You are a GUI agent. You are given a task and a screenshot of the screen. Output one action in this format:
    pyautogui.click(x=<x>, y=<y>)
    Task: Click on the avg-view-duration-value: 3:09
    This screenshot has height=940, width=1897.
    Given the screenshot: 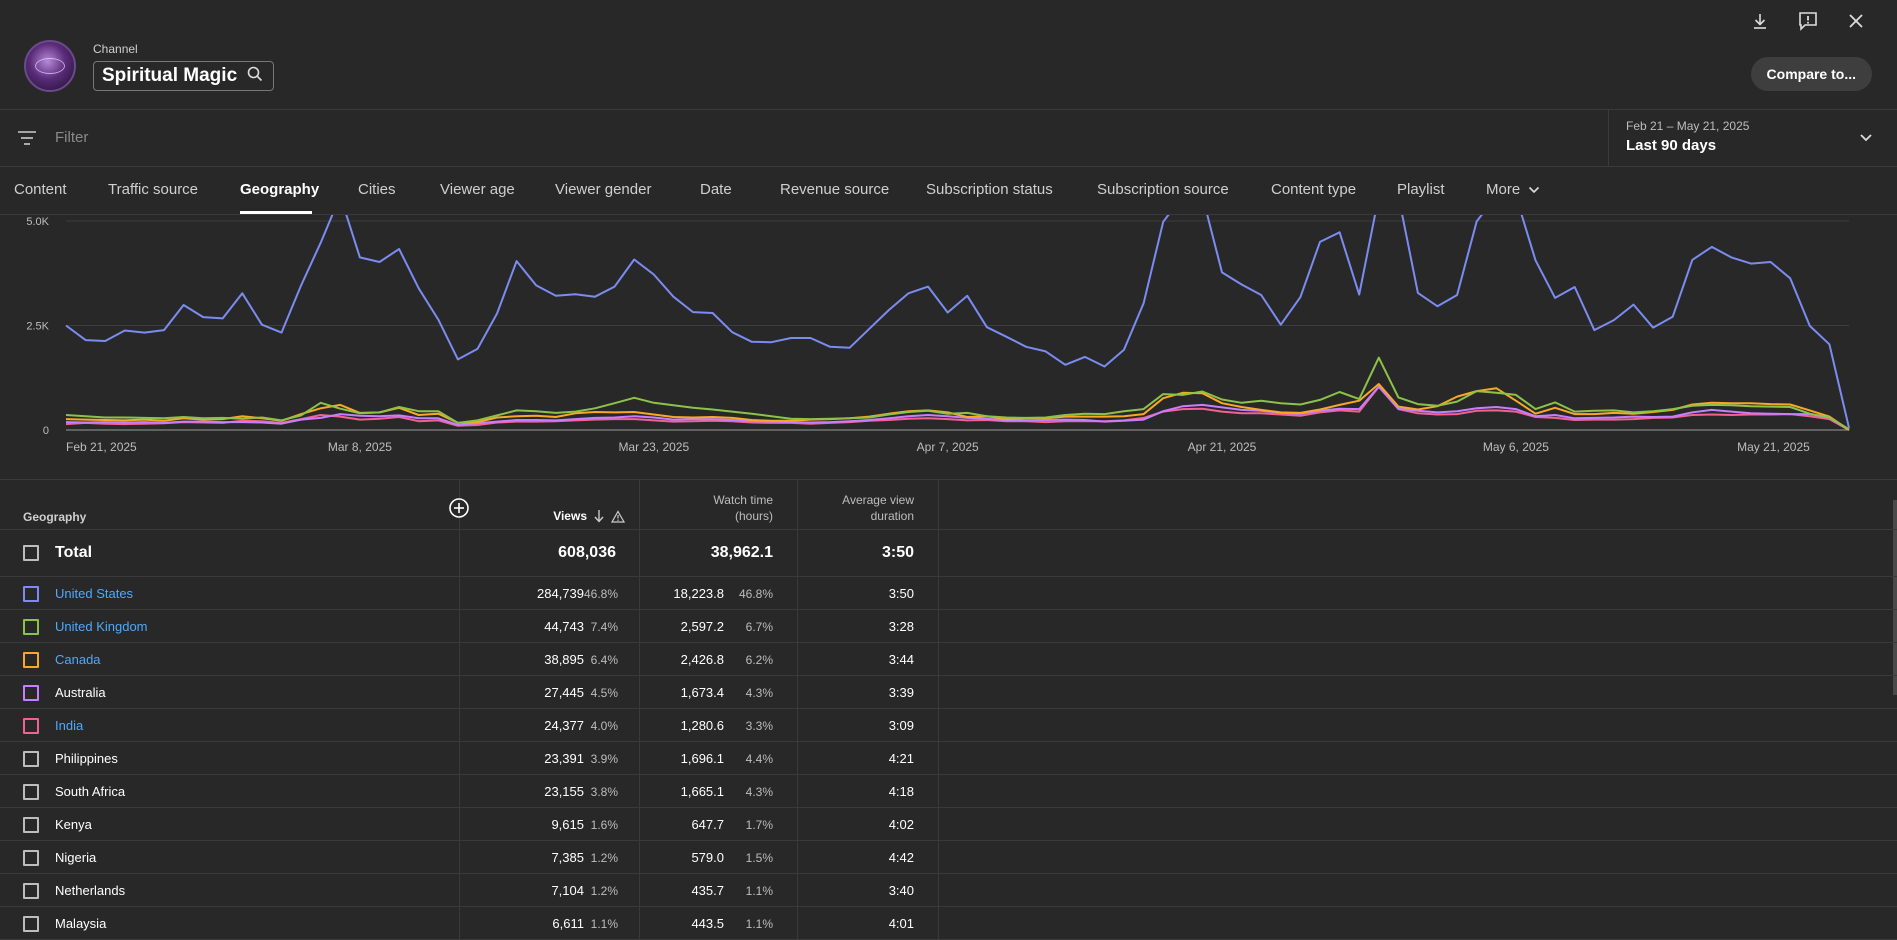 What is the action you would take?
    pyautogui.click(x=901, y=725)
    